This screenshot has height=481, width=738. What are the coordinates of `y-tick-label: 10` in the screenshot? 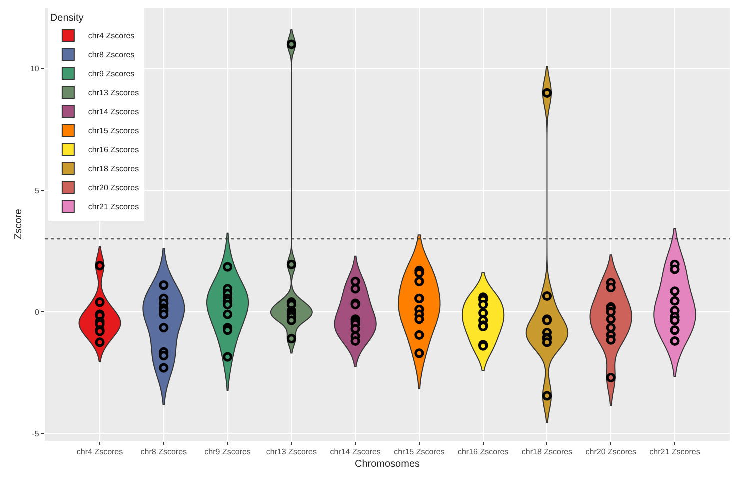 It's located at (35, 69).